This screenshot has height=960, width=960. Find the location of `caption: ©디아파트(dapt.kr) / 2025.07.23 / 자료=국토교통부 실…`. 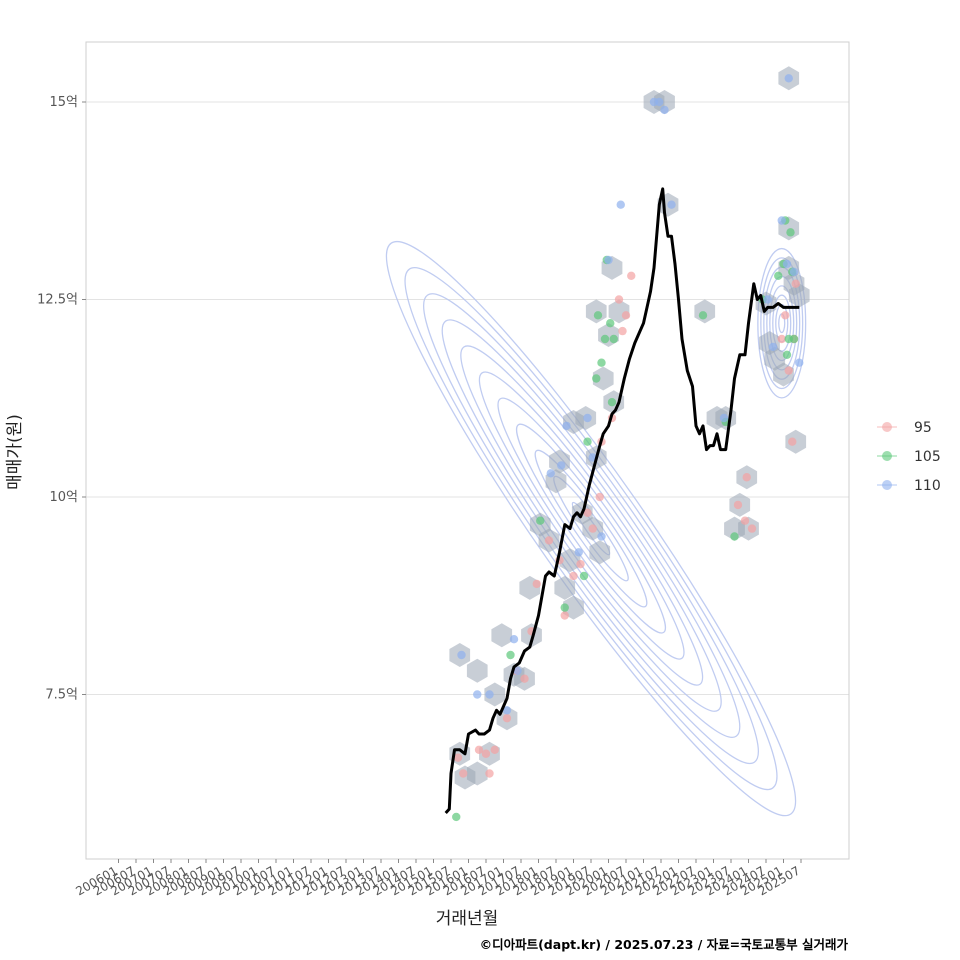

caption: ©디아파트(dapt.kr) / 2025.07.23 / 자료=국토교통부 실… is located at coordinates (663, 944).